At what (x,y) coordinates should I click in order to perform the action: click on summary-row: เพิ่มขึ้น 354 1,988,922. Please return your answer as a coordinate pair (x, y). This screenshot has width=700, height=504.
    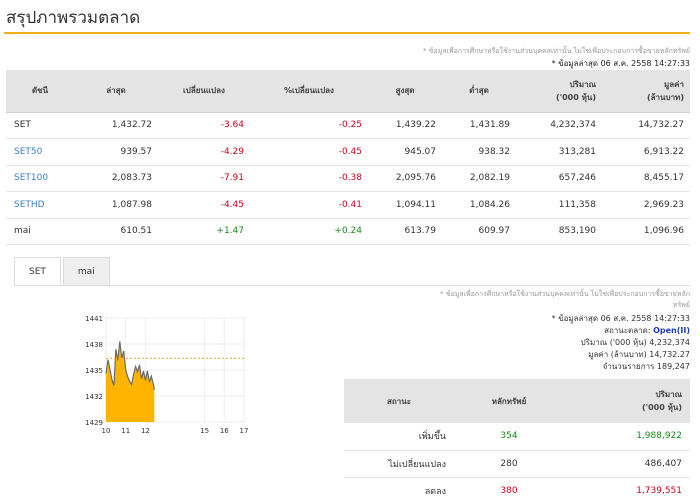
    Looking at the image, I should click on (517, 437).